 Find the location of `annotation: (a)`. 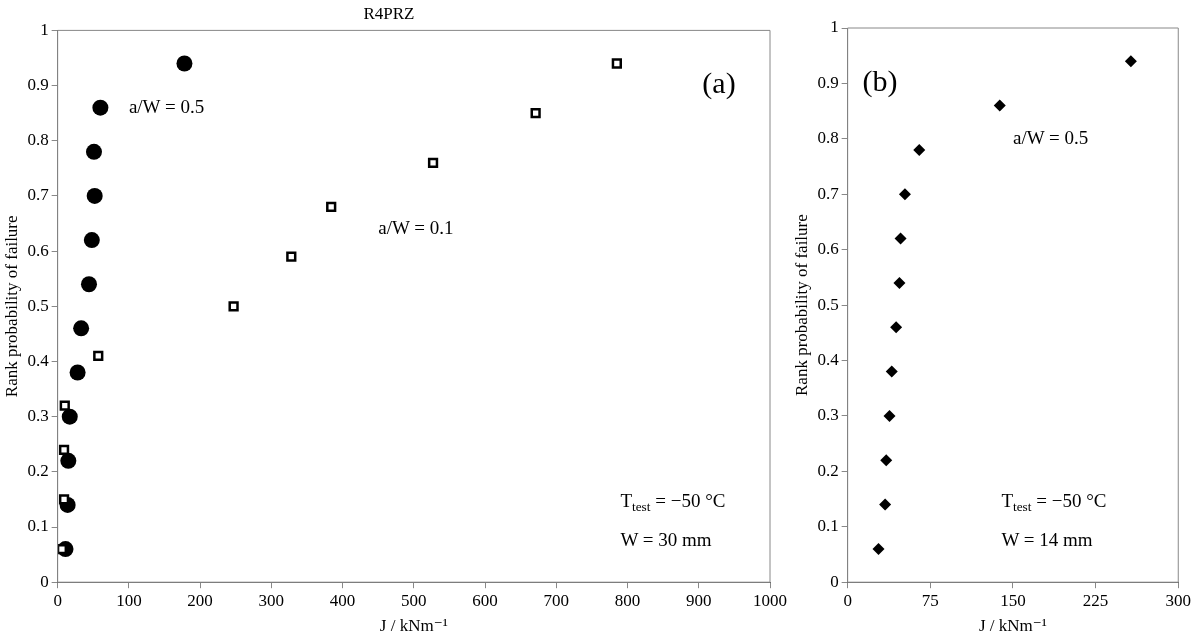

annotation: (a) is located at coordinates (719, 83).